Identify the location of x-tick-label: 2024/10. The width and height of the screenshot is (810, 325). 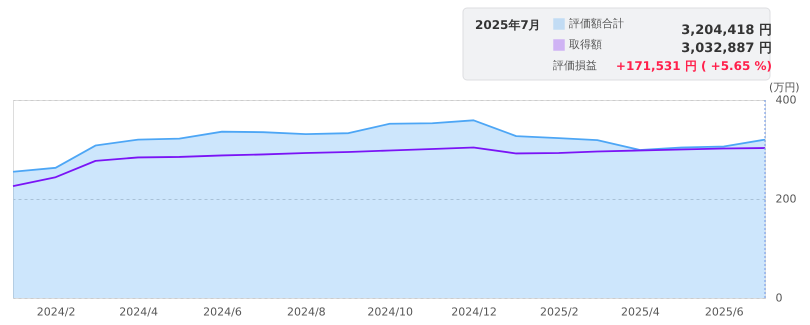
(390, 312).